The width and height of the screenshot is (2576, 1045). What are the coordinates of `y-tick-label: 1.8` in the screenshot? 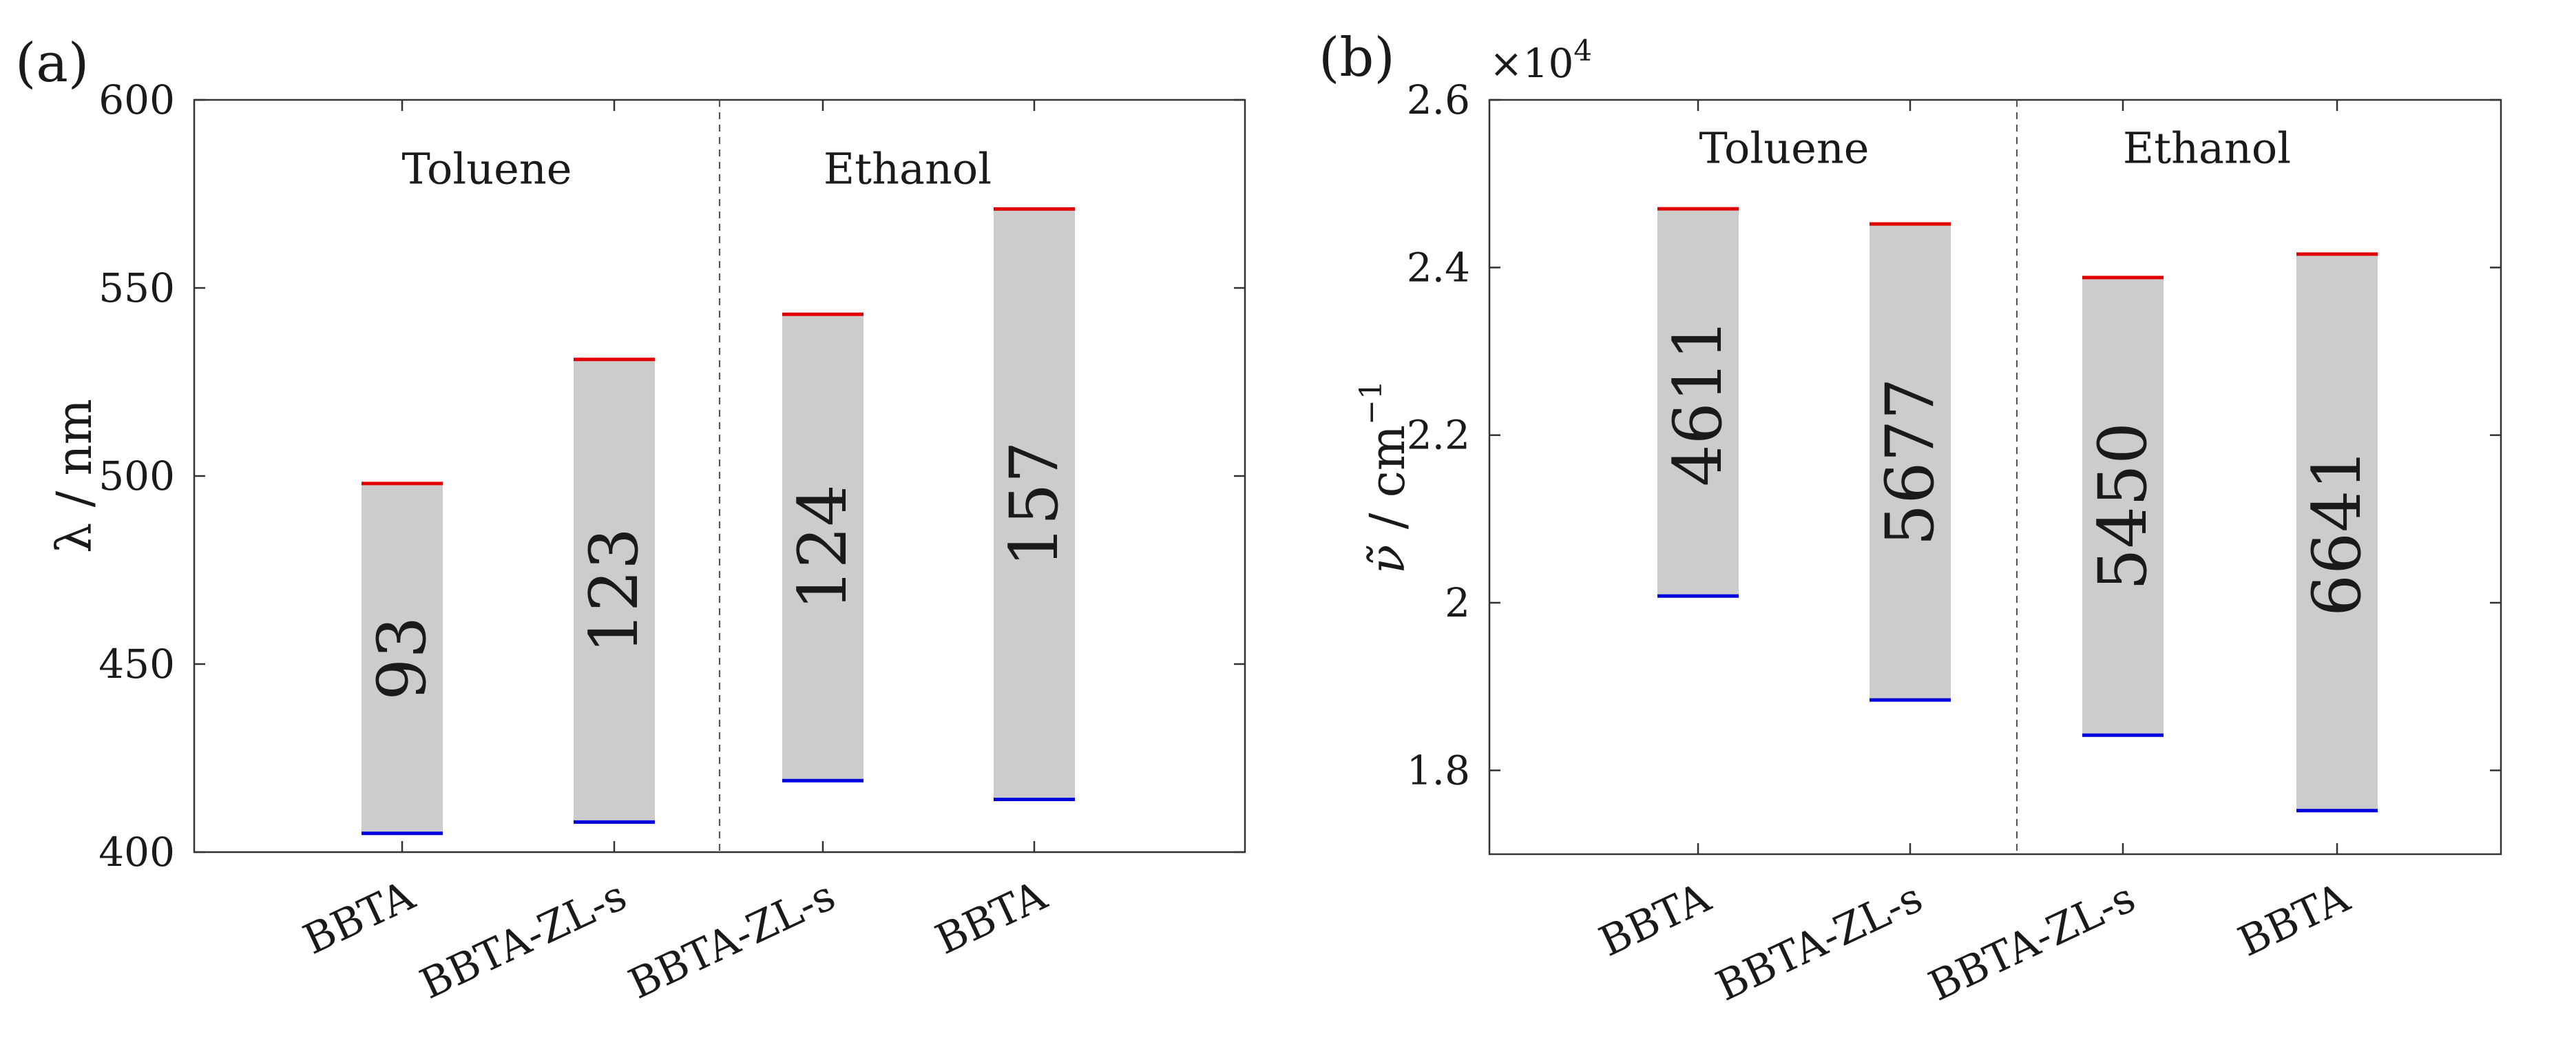 It's located at (1438, 771).